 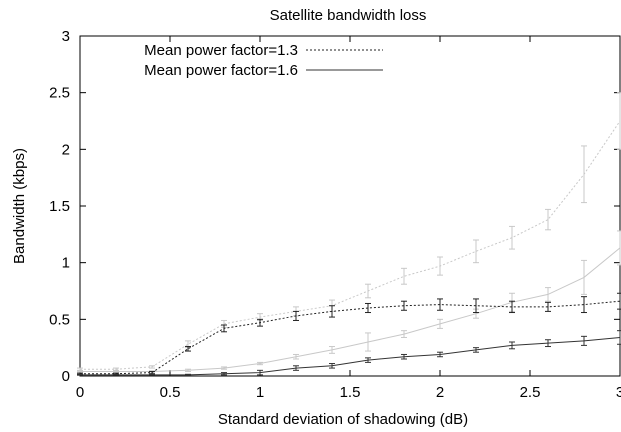 What do you see at coordinates (66, 263) in the screenshot?
I see `y-tick-label: 1` at bounding box center [66, 263].